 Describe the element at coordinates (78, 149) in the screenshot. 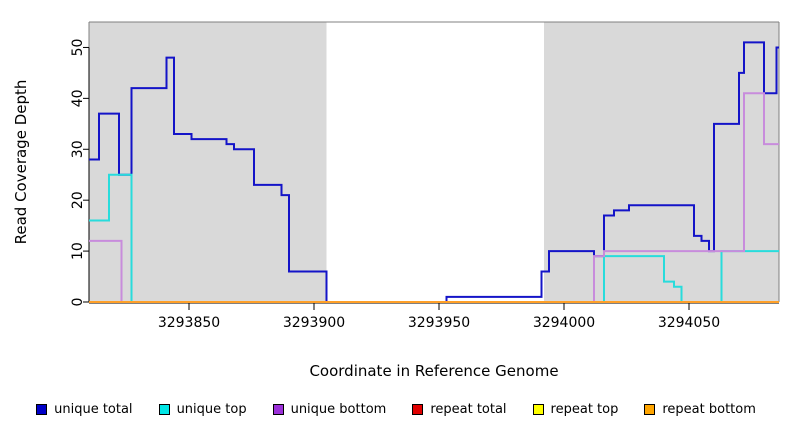

I see `y-tick-label: 30` at that location.